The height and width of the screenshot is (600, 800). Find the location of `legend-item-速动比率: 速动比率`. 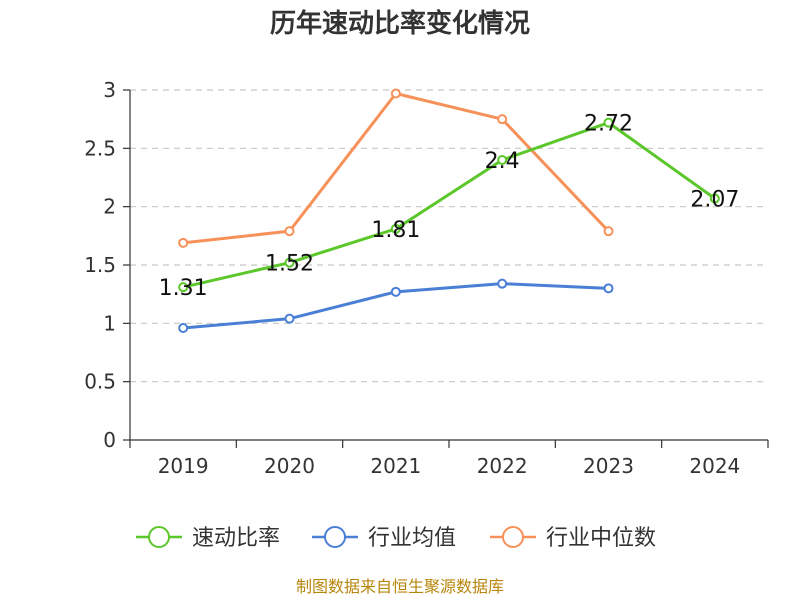

legend-item-速动比率: 速动比率 is located at coordinates (208, 538).